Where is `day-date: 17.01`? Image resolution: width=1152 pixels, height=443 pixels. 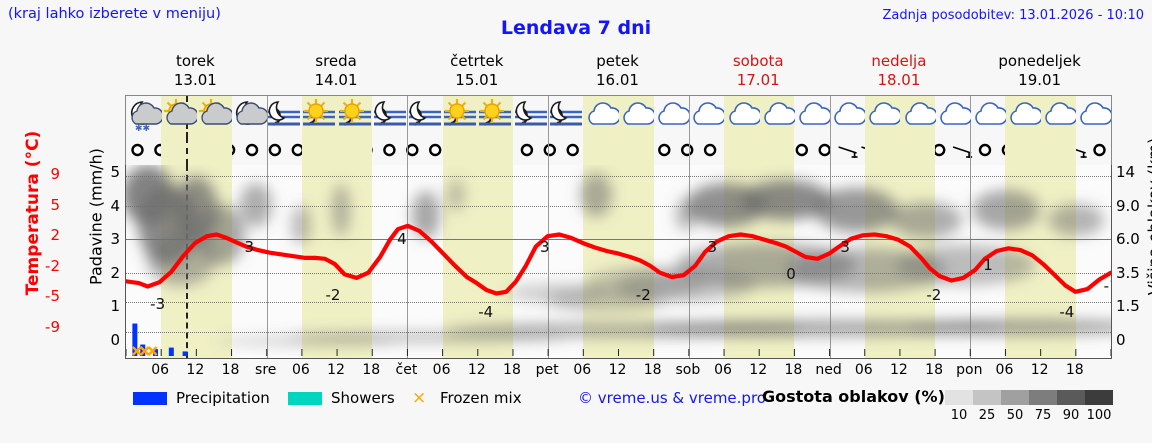 day-date: 17.01 is located at coordinates (758, 80).